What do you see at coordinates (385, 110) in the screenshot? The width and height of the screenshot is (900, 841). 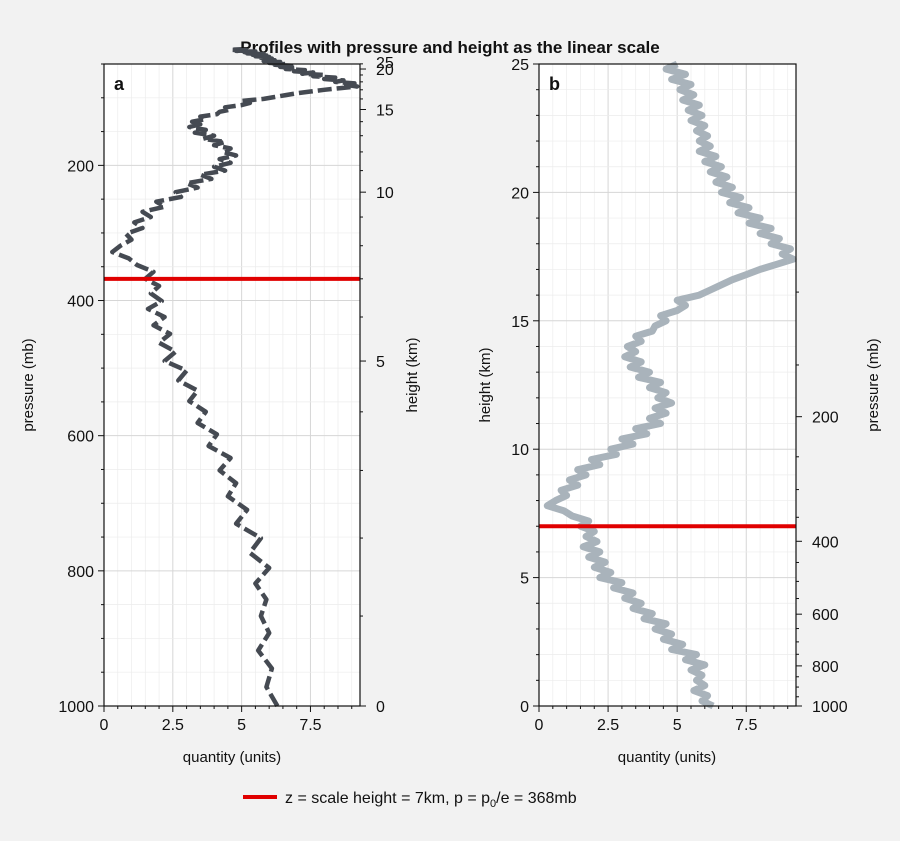 I see `right-tick-label: 15` at bounding box center [385, 110].